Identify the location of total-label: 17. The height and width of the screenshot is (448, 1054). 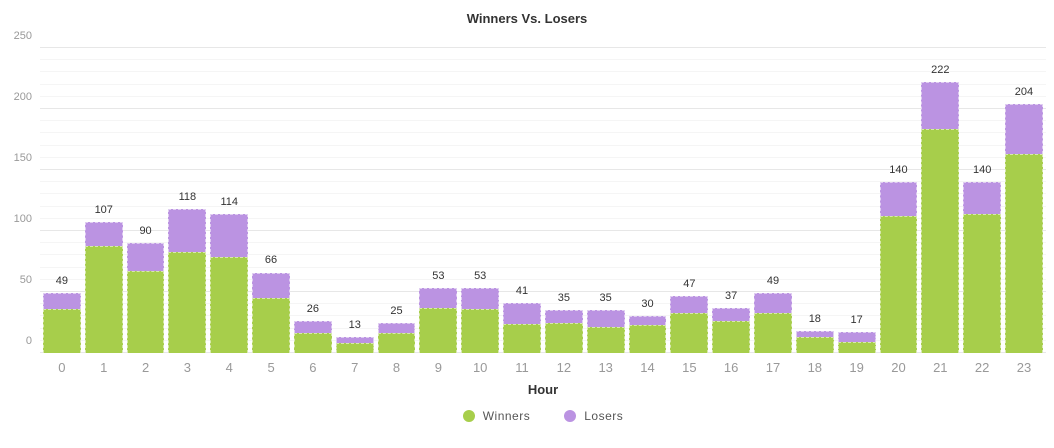
(856, 320).